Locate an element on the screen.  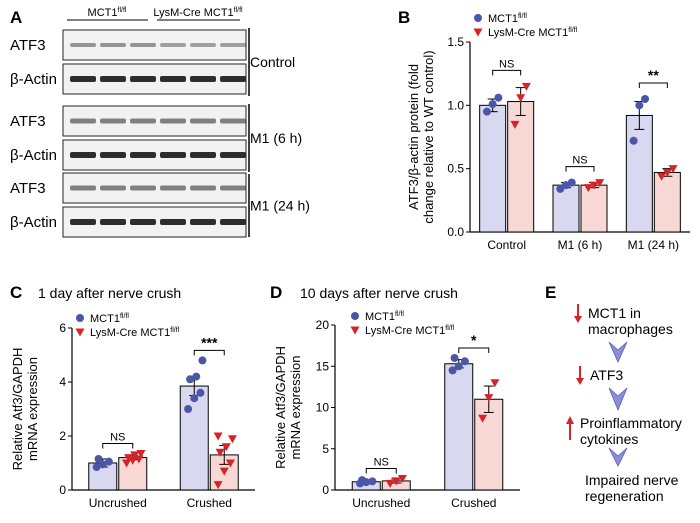
significance-label: * is located at coordinates (474, 340).